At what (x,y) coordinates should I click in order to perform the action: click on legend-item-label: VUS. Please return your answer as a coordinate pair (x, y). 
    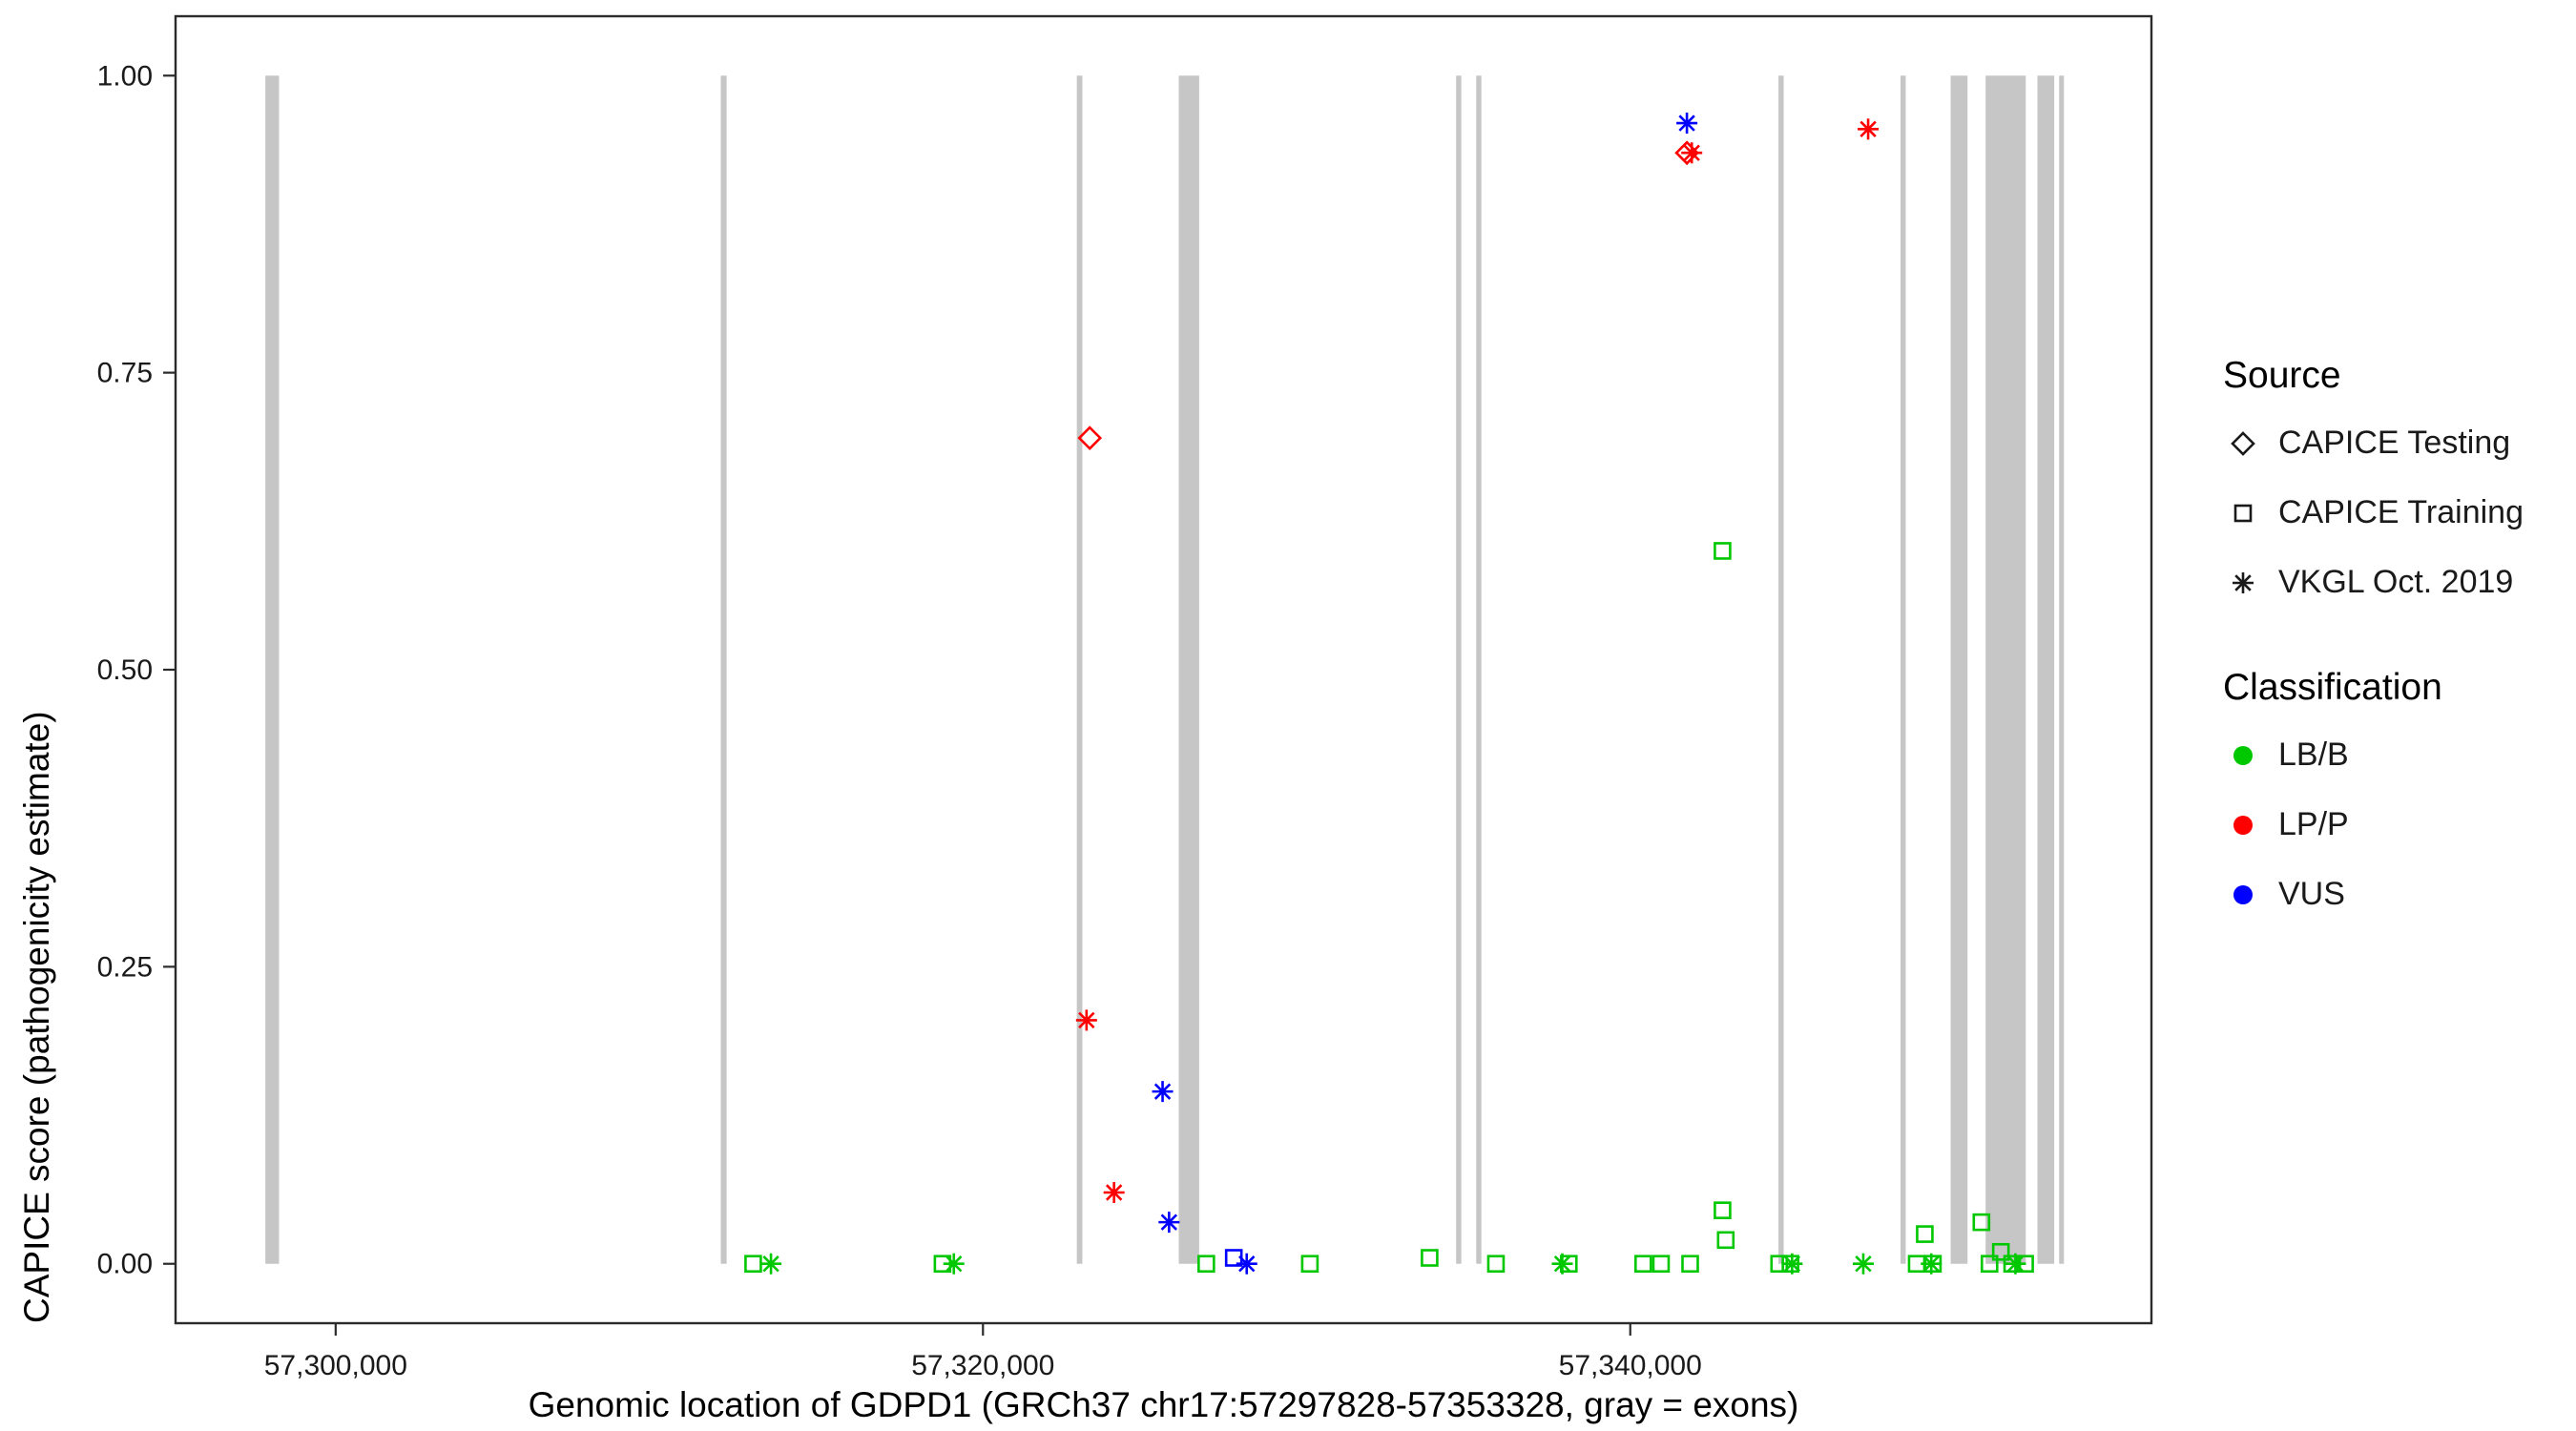
    Looking at the image, I should click on (2311, 894).